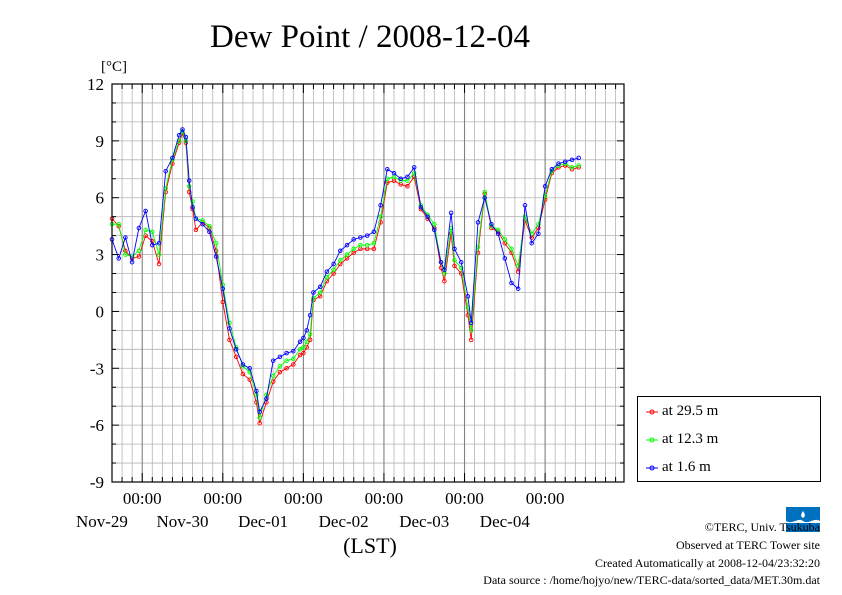 The height and width of the screenshot is (595, 842). What do you see at coordinates (729, 439) in the screenshot?
I see `legend: at 29.5 m at 12.3 m at 1.6 m` at bounding box center [729, 439].